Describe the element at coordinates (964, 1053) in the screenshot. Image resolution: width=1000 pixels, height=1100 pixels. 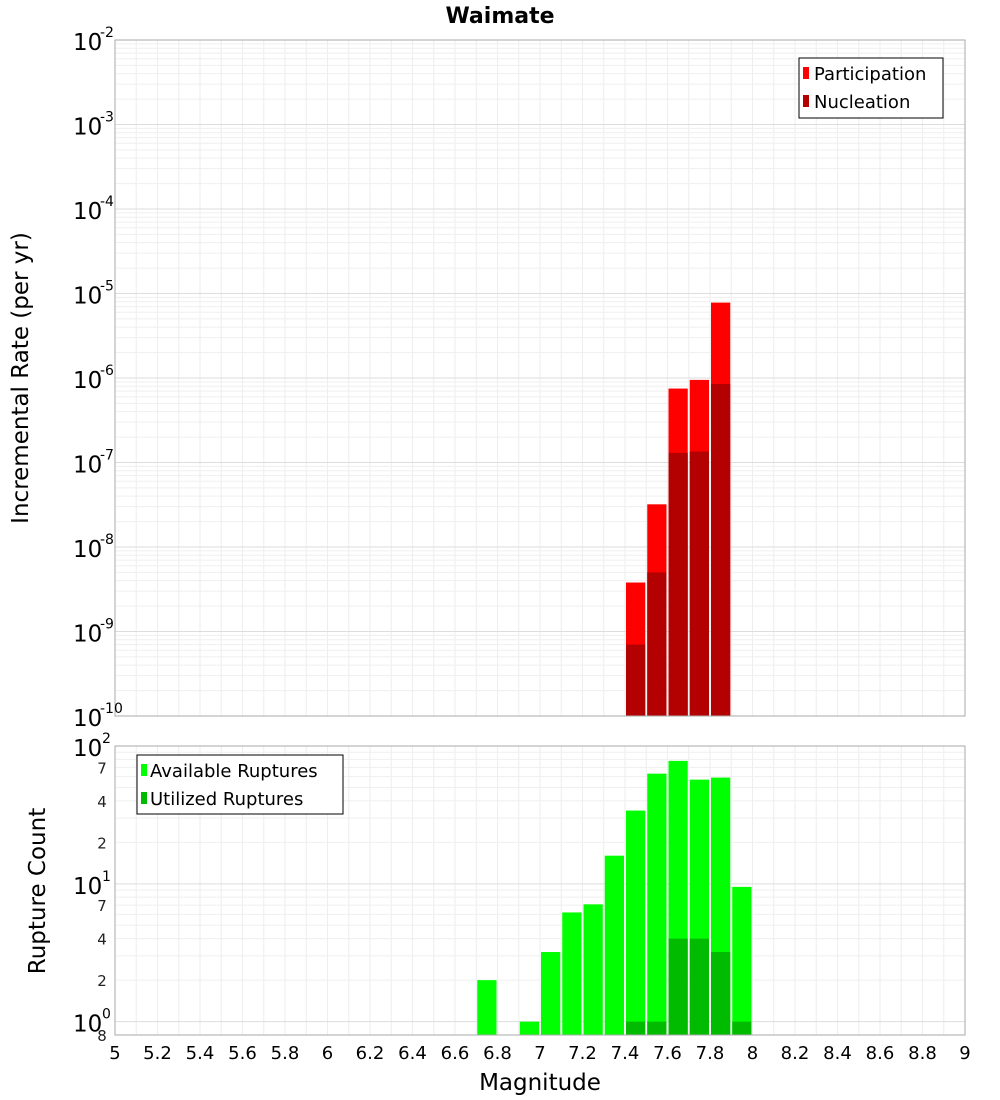
I see `x-tick-label: 9` at that location.